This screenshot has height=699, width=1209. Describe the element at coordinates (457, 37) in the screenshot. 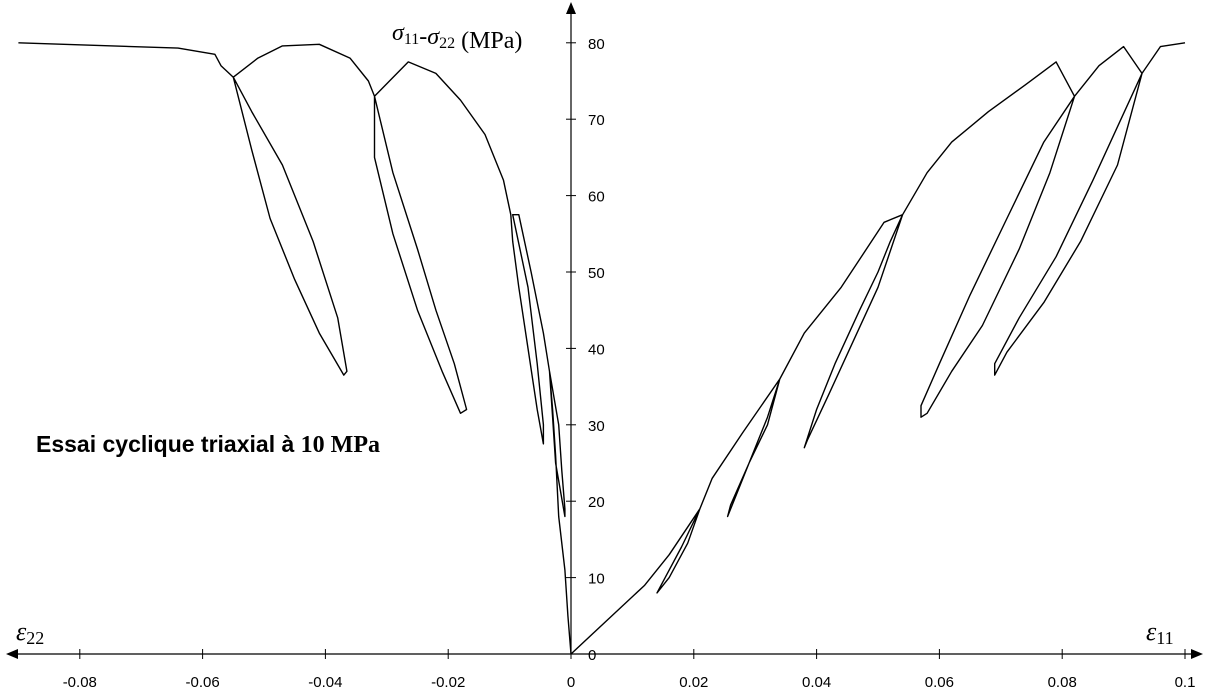

I see `y-axis-label: σ11-σ22 (MPa)` at that location.